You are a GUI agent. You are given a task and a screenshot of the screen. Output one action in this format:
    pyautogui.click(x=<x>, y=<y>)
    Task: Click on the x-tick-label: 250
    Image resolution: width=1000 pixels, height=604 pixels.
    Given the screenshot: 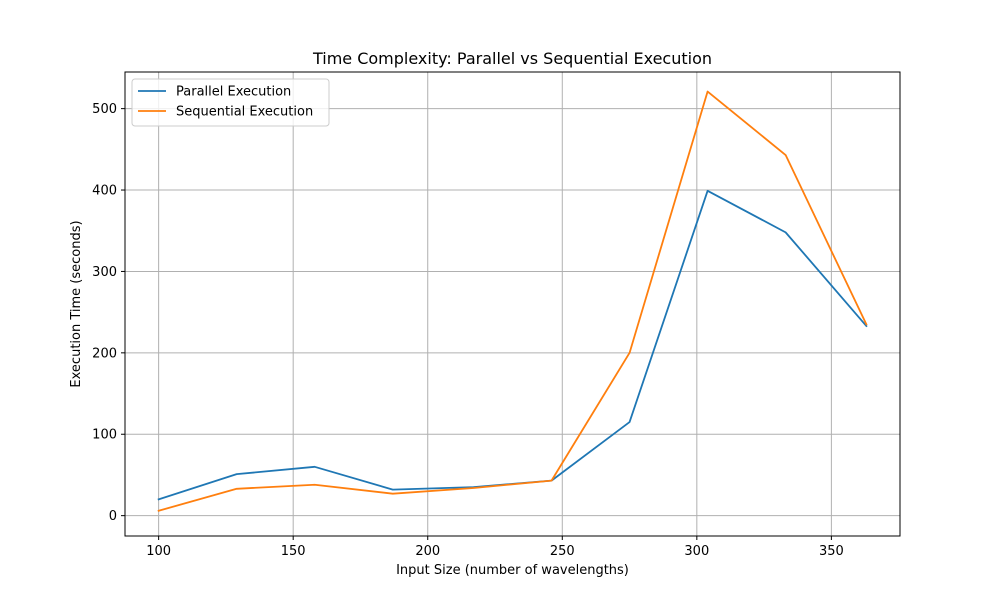 What is the action you would take?
    pyautogui.click(x=562, y=551)
    